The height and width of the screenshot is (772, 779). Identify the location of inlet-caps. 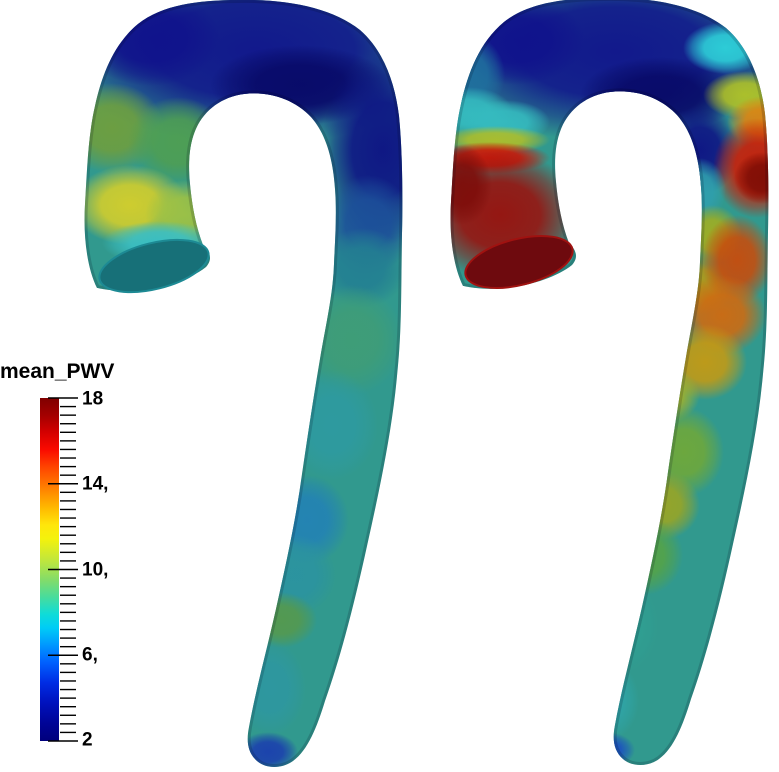
(336, 264).